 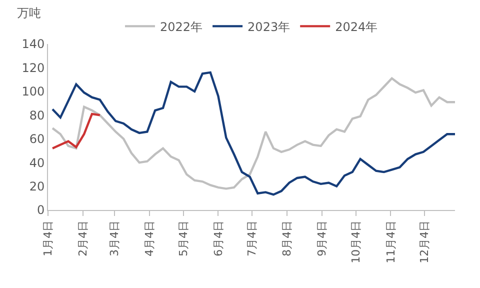 I want to click on y-tick-label: 140, so click(x=33, y=44).